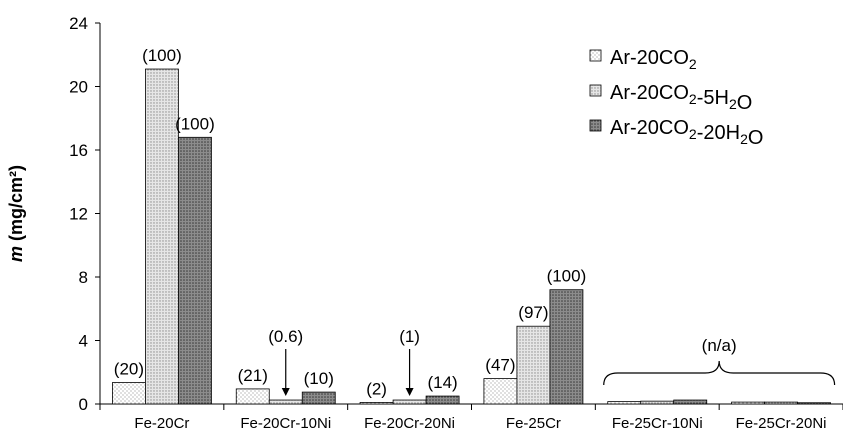 The height and width of the screenshot is (436, 843). I want to click on data-label: (20), so click(129, 369).